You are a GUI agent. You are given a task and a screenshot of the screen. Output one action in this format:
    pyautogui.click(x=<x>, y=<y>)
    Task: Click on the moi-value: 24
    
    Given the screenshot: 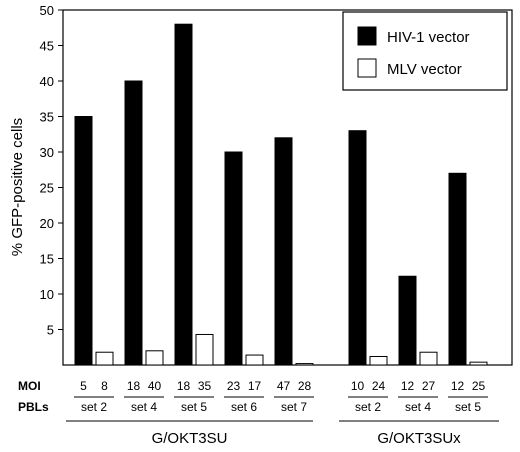 What is the action you would take?
    pyautogui.click(x=379, y=386)
    